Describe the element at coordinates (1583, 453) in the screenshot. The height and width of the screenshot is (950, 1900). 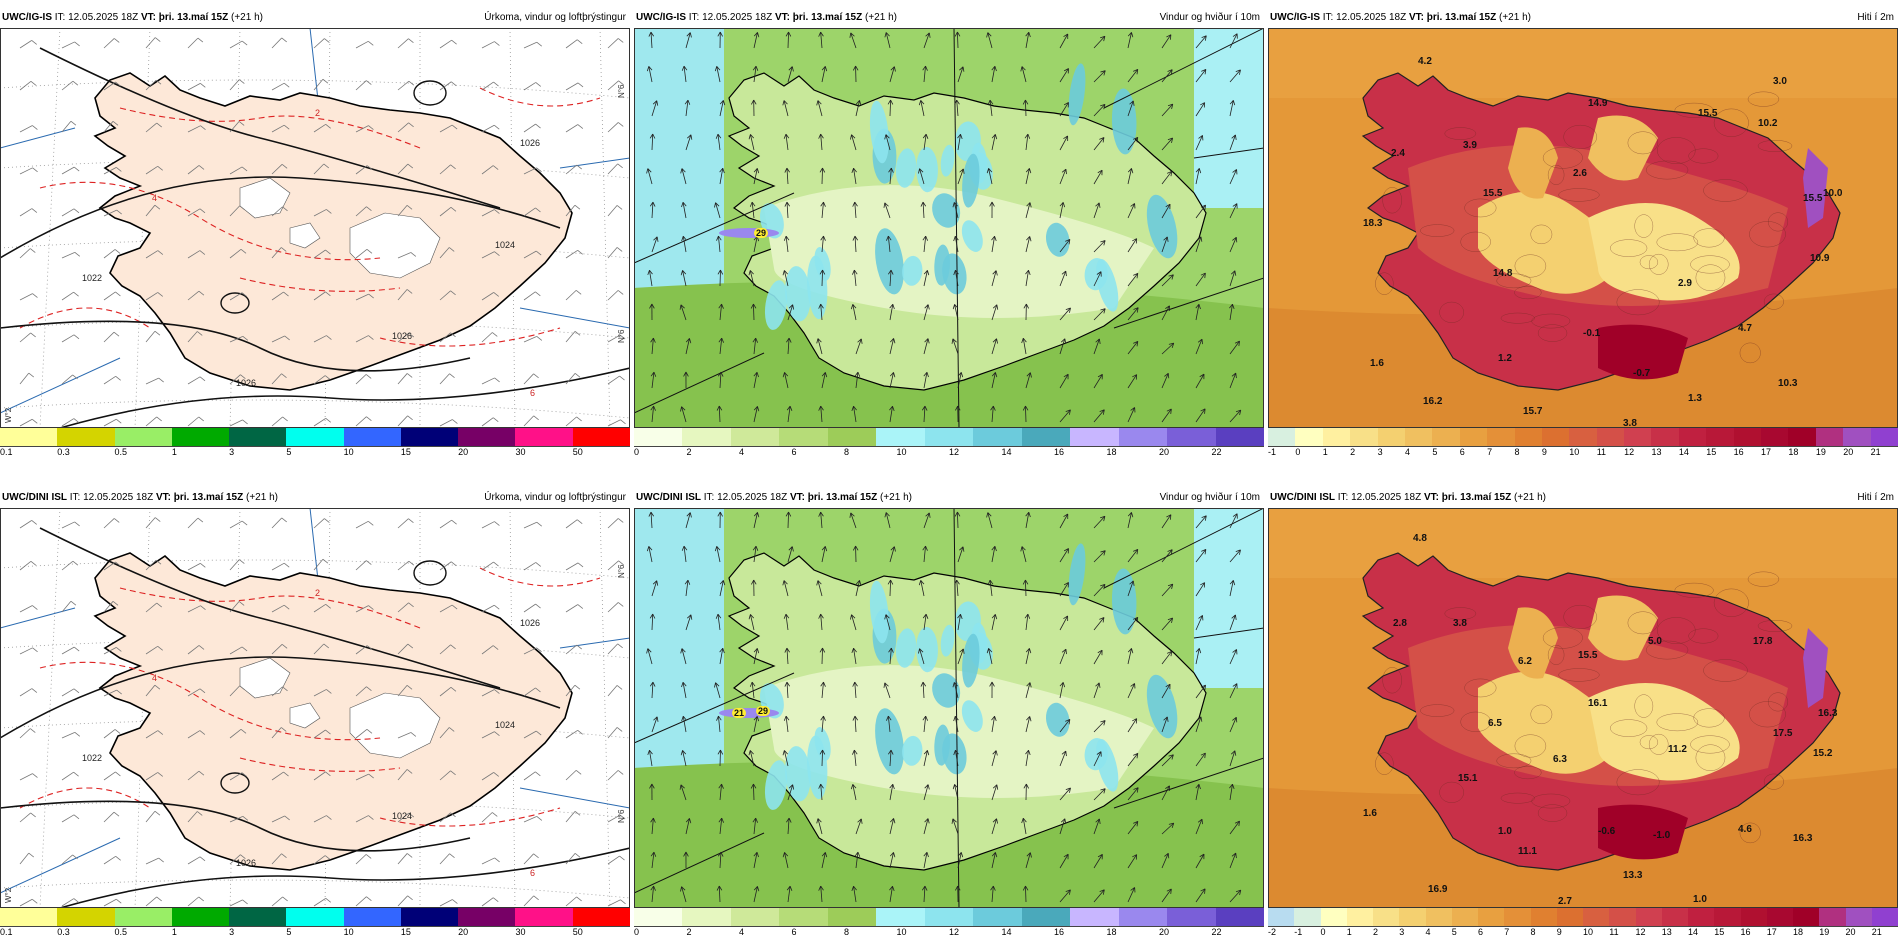
I see `legend-labels: -1 0 1 2 3 4 5 6 7 8 9 10 11 12 13 14 15 16 17 18 19 20 21` at that location.